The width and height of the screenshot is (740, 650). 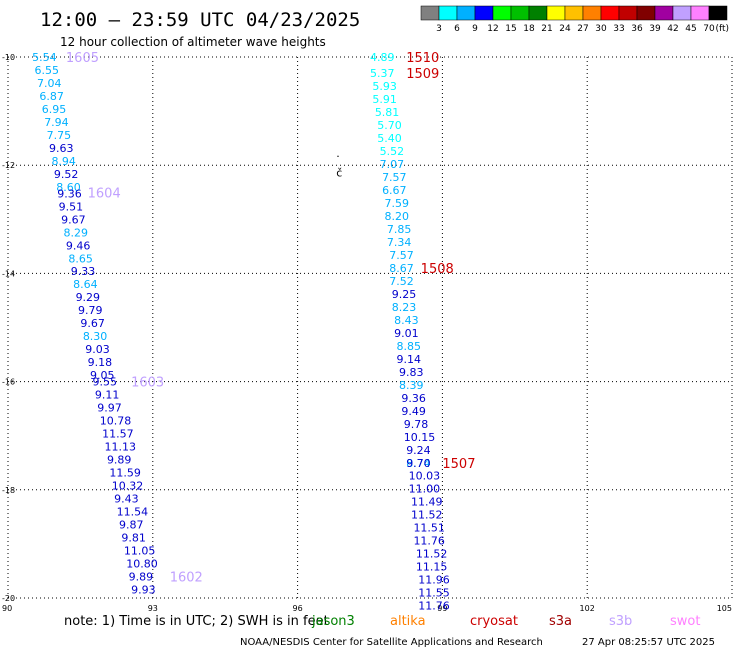 What do you see at coordinates (408, 621) in the screenshot?
I see `satellite-name: altika` at bounding box center [408, 621].